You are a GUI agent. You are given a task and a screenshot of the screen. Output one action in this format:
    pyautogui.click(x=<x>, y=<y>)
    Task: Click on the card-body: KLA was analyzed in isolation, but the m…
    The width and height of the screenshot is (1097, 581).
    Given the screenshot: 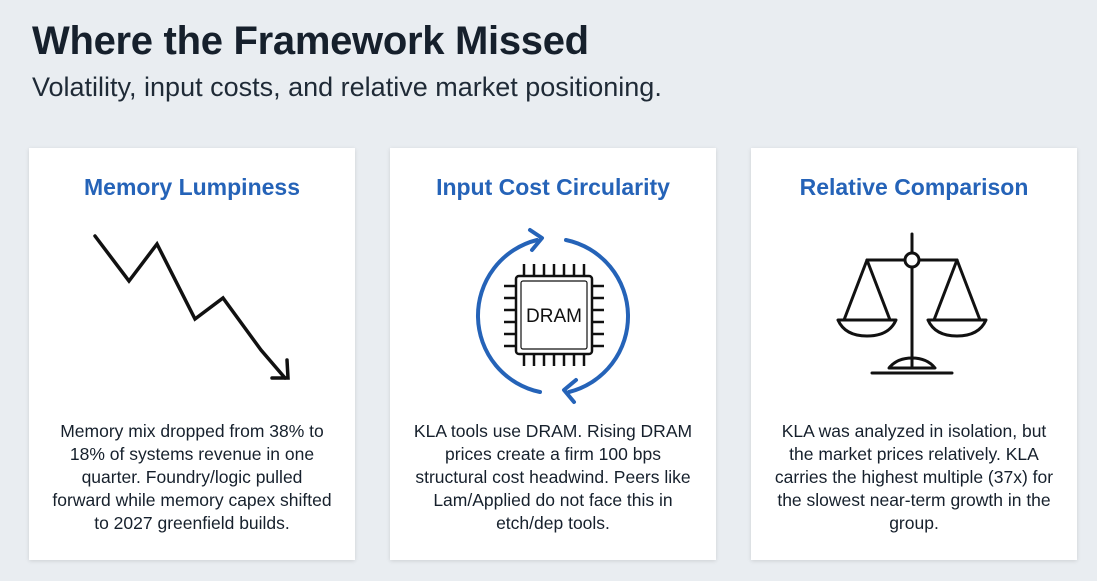 What is the action you would take?
    pyautogui.click(x=914, y=477)
    